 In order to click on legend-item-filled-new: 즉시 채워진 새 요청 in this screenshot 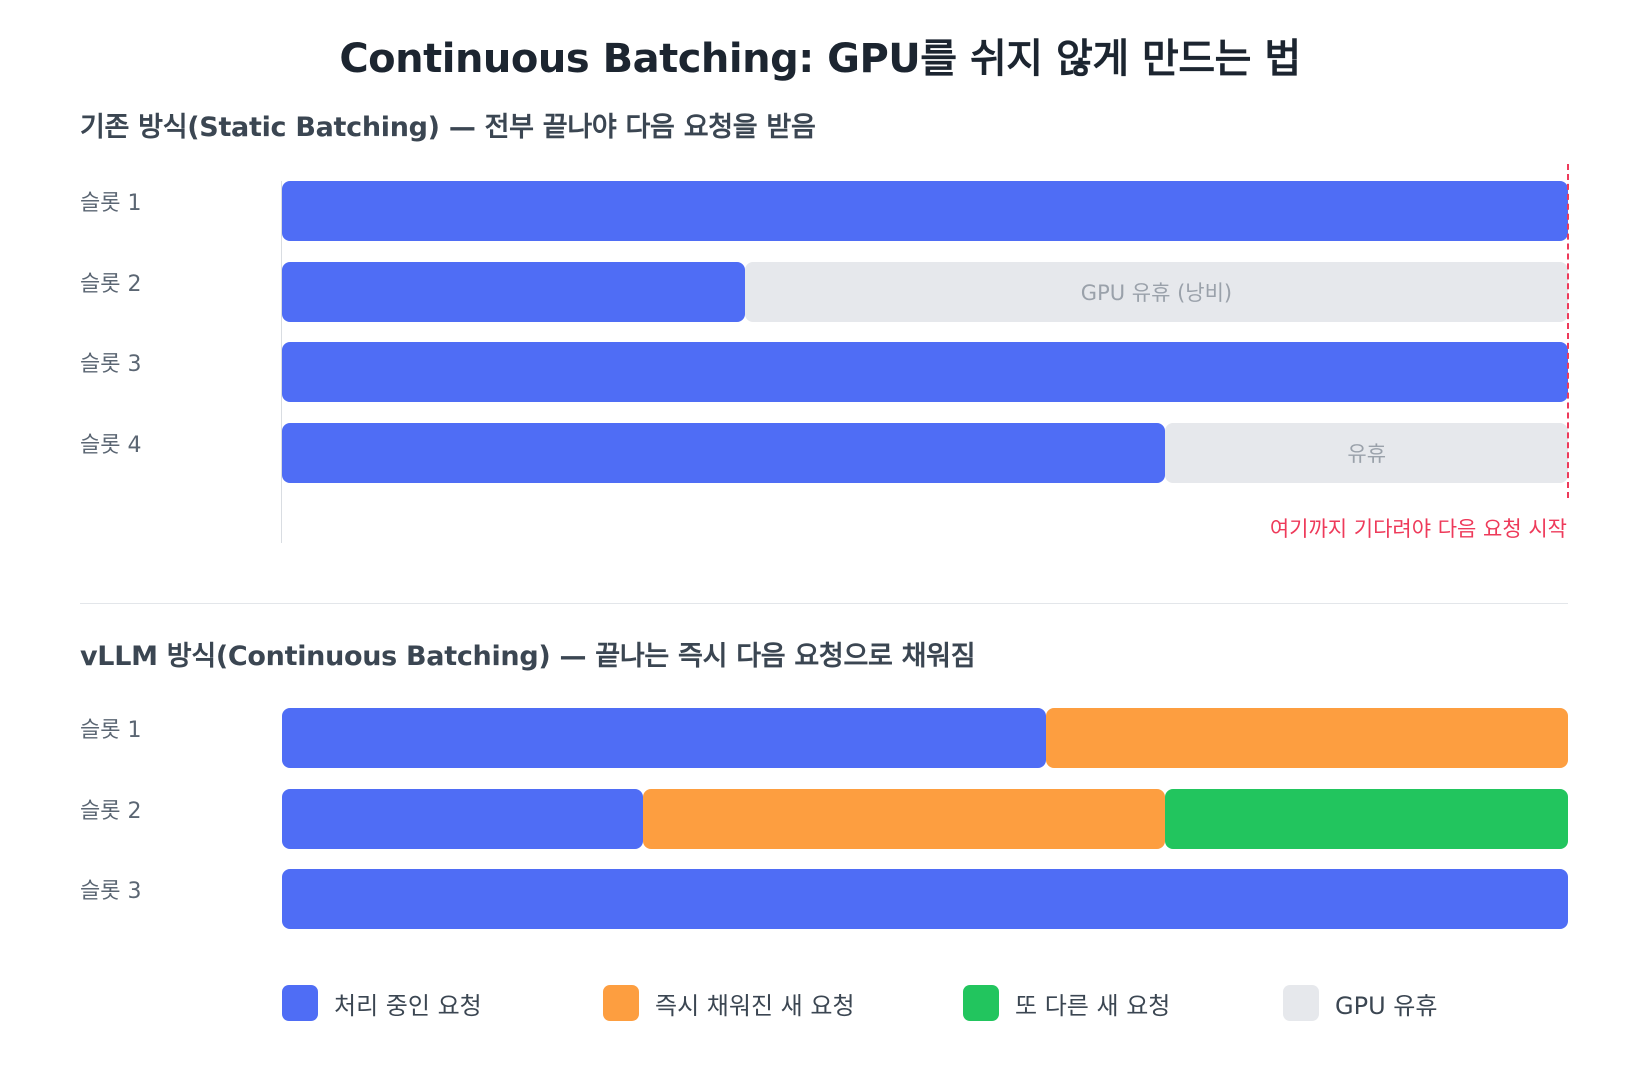, I will do `click(729, 1003)`.